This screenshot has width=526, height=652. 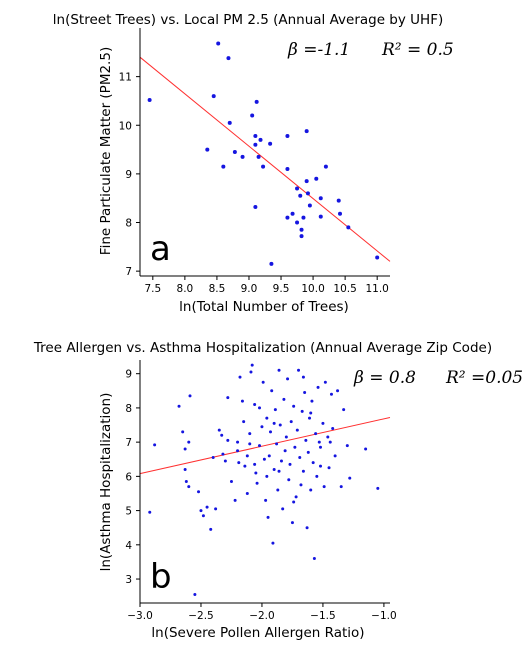 I want to click on chart-a-panel-letter: a, so click(x=160, y=249).